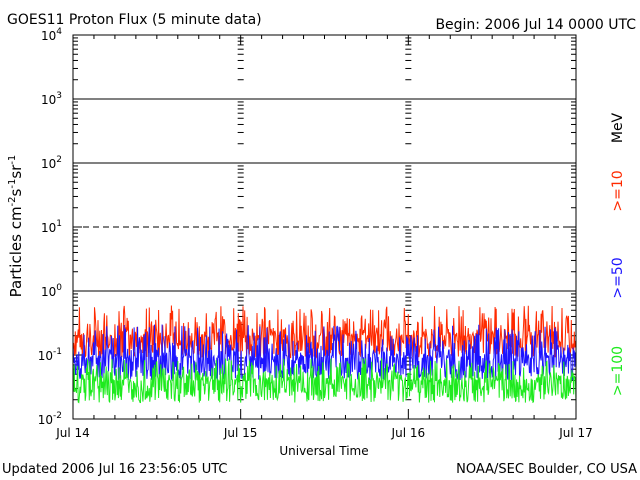  Describe the element at coordinates (114, 469) in the screenshot. I see `updated-timestamp: Updated 2006 Jul 16 23:56:05 UTC` at that location.